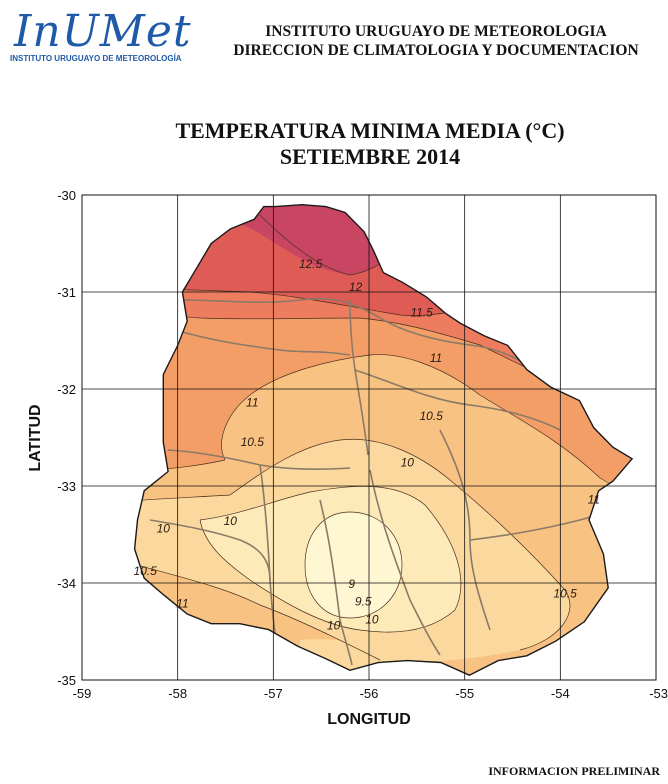 Image resolution: width=668 pixels, height=784 pixels. What do you see at coordinates (177, 693) in the screenshot?
I see `longitude-tick-label: -58` at bounding box center [177, 693].